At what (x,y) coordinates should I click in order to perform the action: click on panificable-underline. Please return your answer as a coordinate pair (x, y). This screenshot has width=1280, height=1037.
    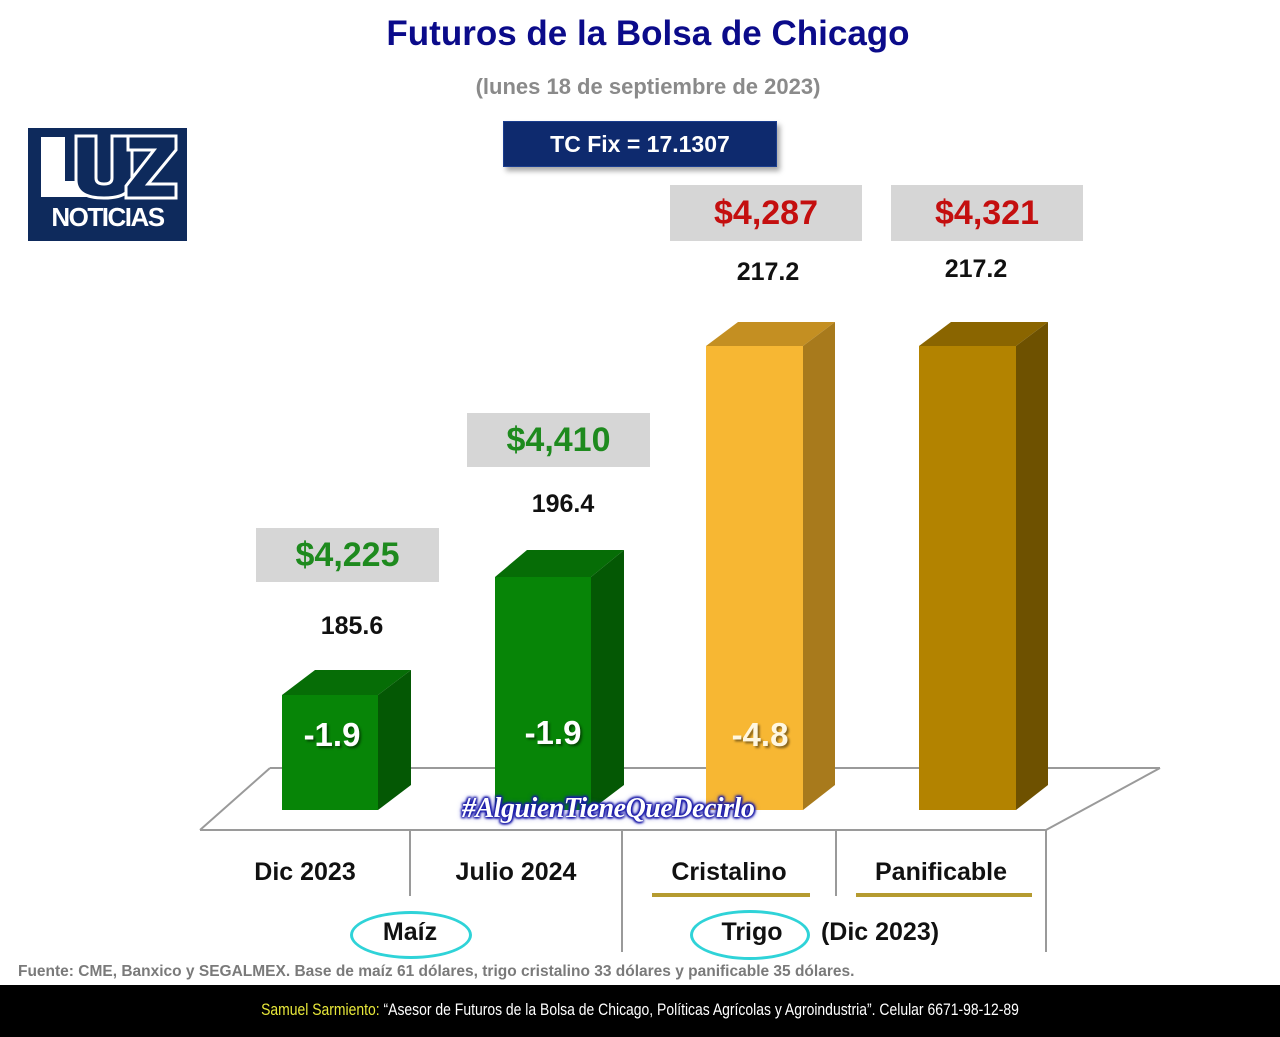
    Looking at the image, I should click on (944, 895).